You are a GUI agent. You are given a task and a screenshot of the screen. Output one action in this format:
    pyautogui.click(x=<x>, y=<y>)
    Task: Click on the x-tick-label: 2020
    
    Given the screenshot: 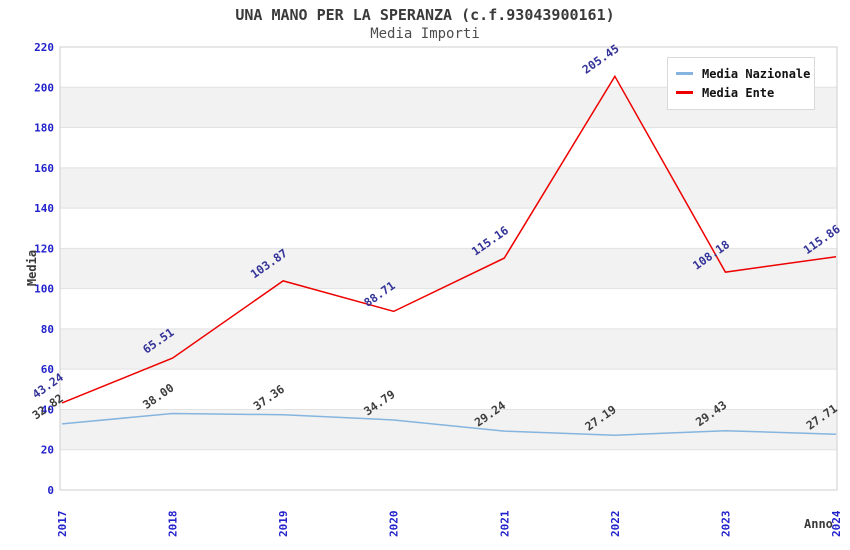 What is the action you would take?
    pyautogui.click(x=394, y=524)
    